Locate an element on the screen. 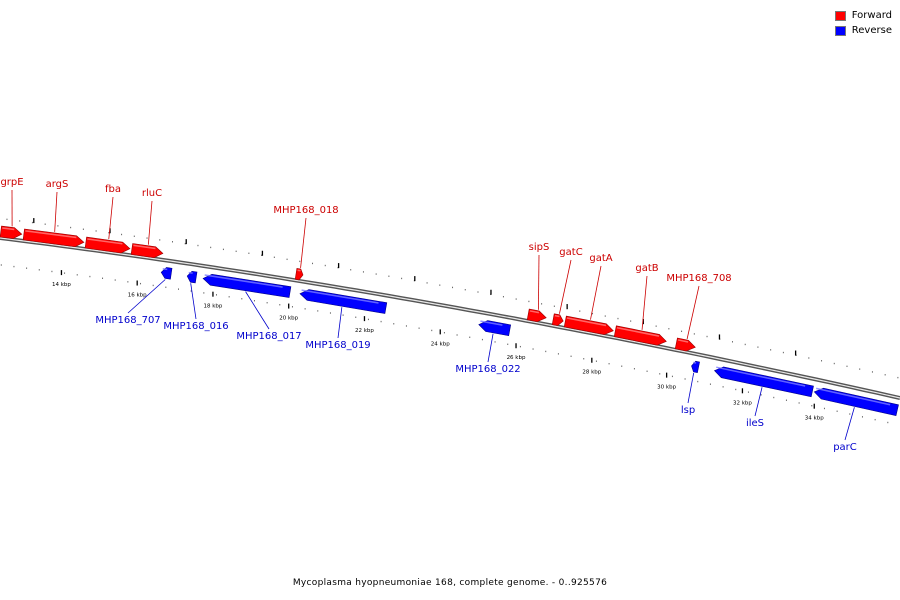 The width and height of the screenshot is (900, 600). gene-label-forward: gatA is located at coordinates (600, 258).